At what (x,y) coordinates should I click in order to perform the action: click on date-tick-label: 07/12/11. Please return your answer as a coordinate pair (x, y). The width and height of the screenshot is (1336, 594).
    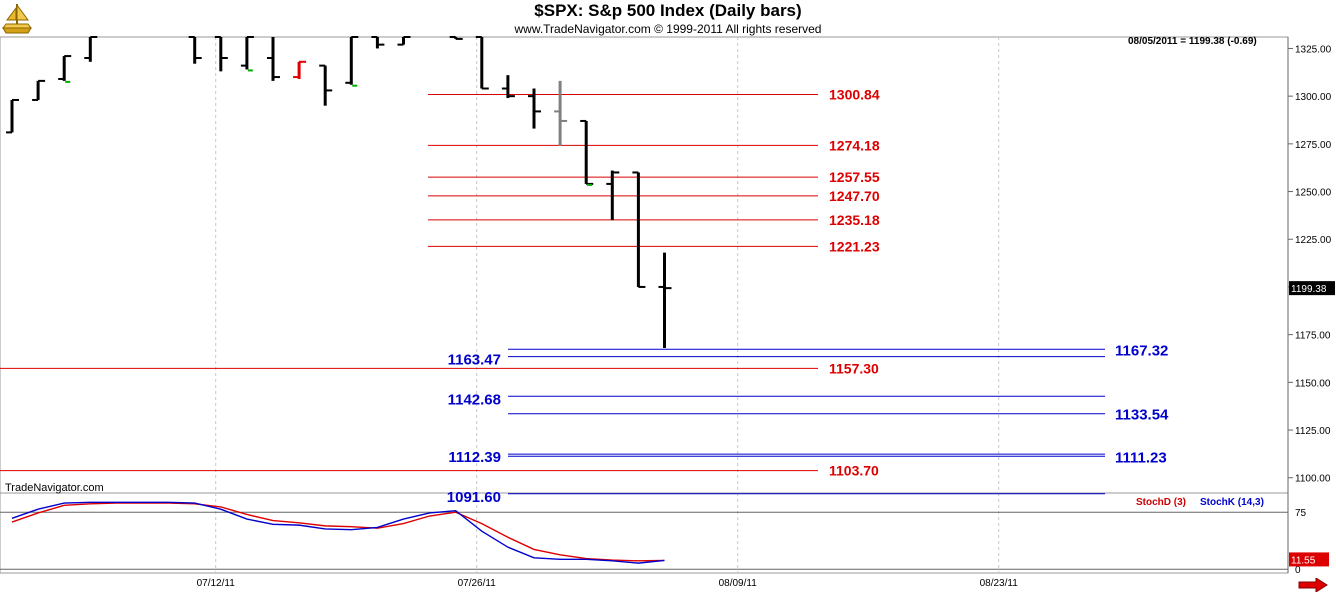
    Looking at the image, I should click on (216, 583).